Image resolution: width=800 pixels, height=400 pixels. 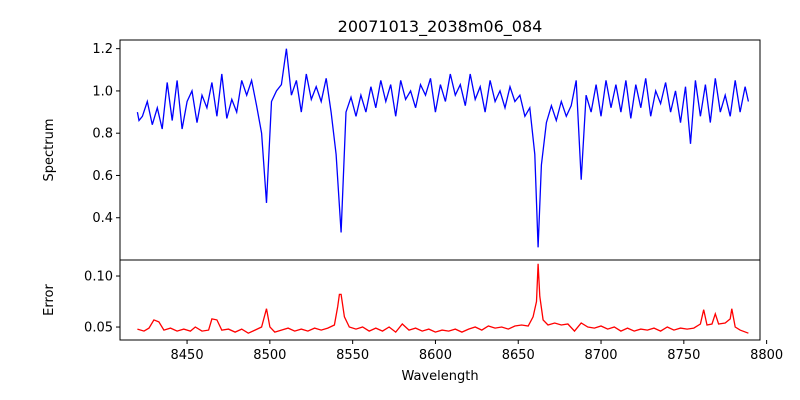 I want to click on x-tick-label: 8800, so click(x=766, y=355).